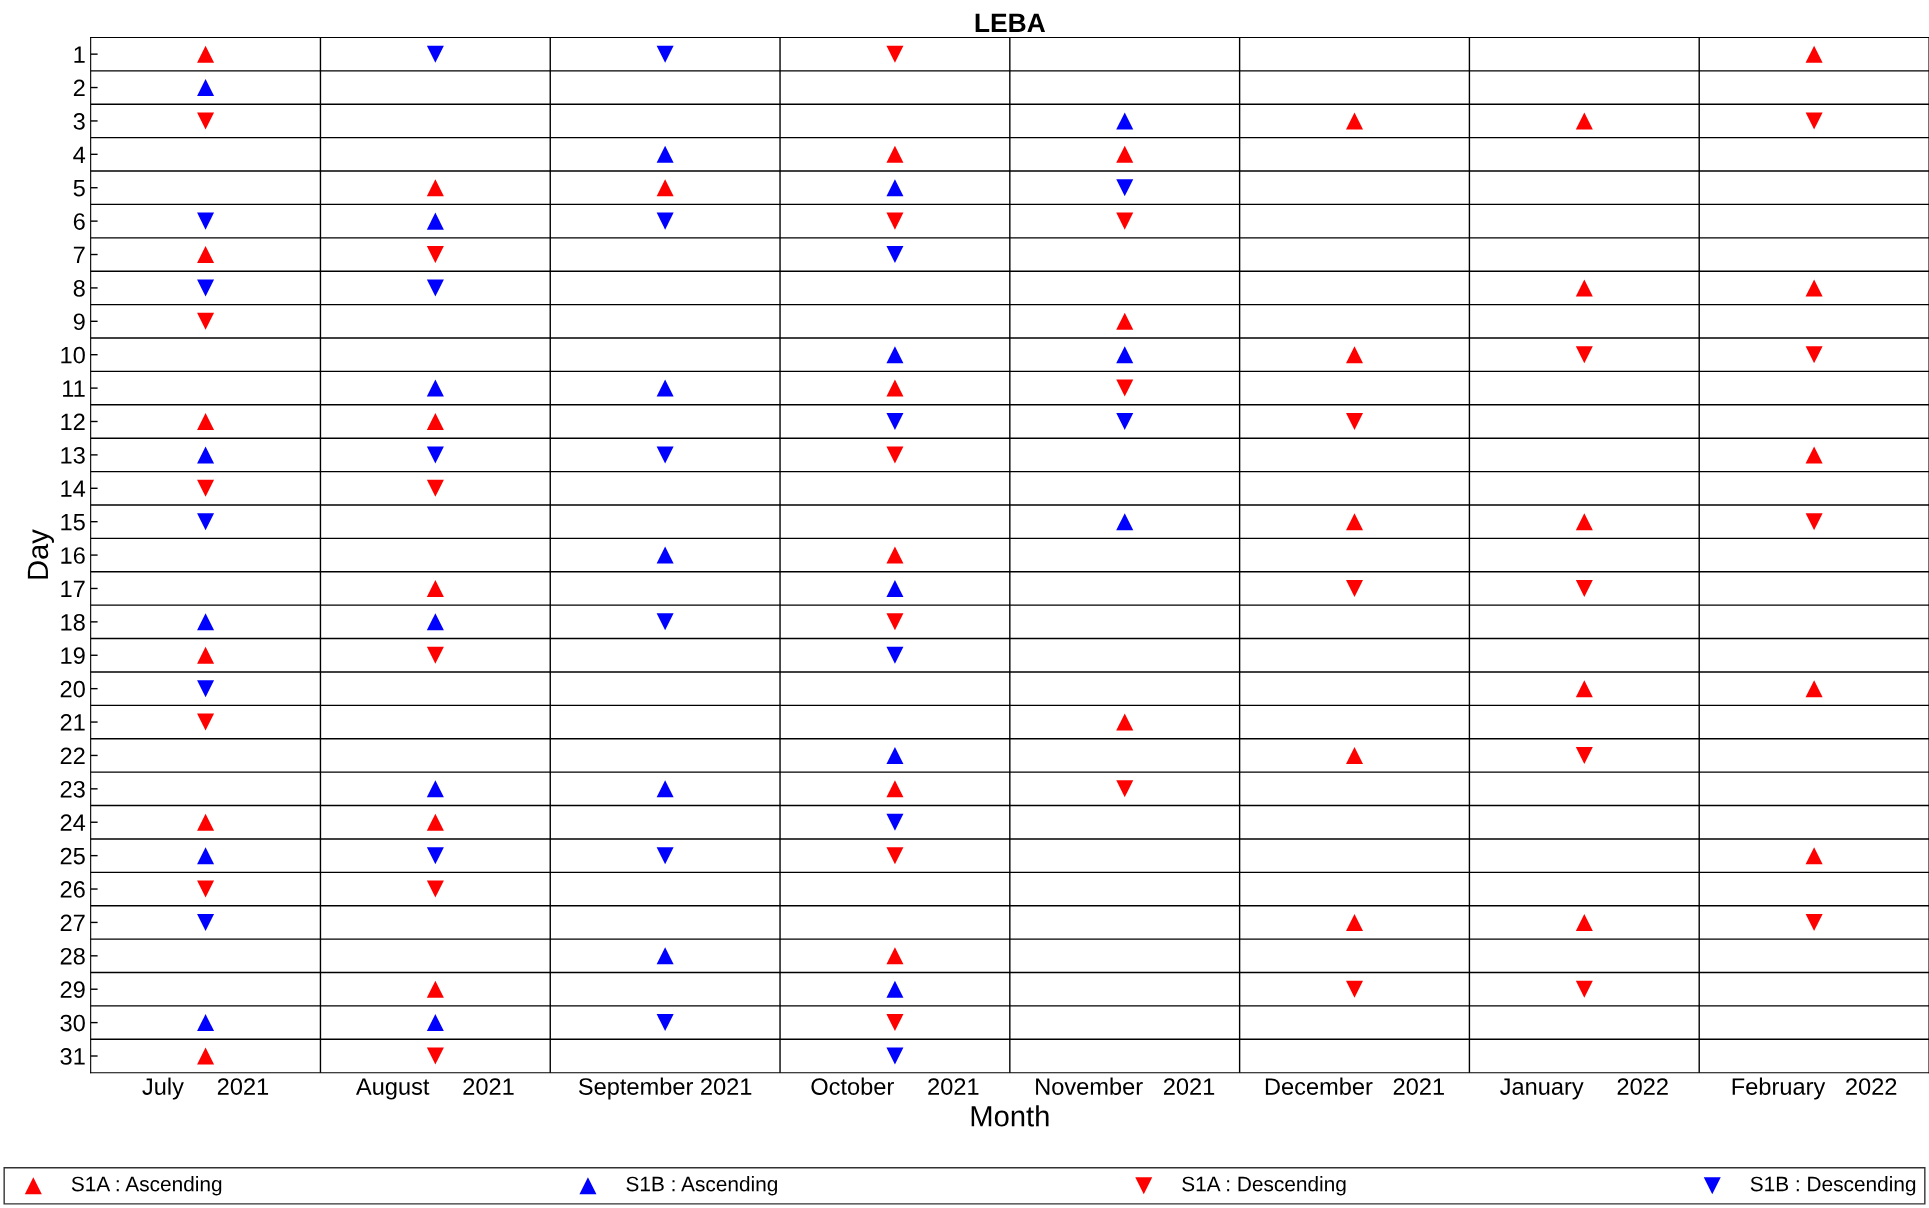 The height and width of the screenshot is (1208, 1929). I want to click on y-tick-label: 9, so click(79, 322).